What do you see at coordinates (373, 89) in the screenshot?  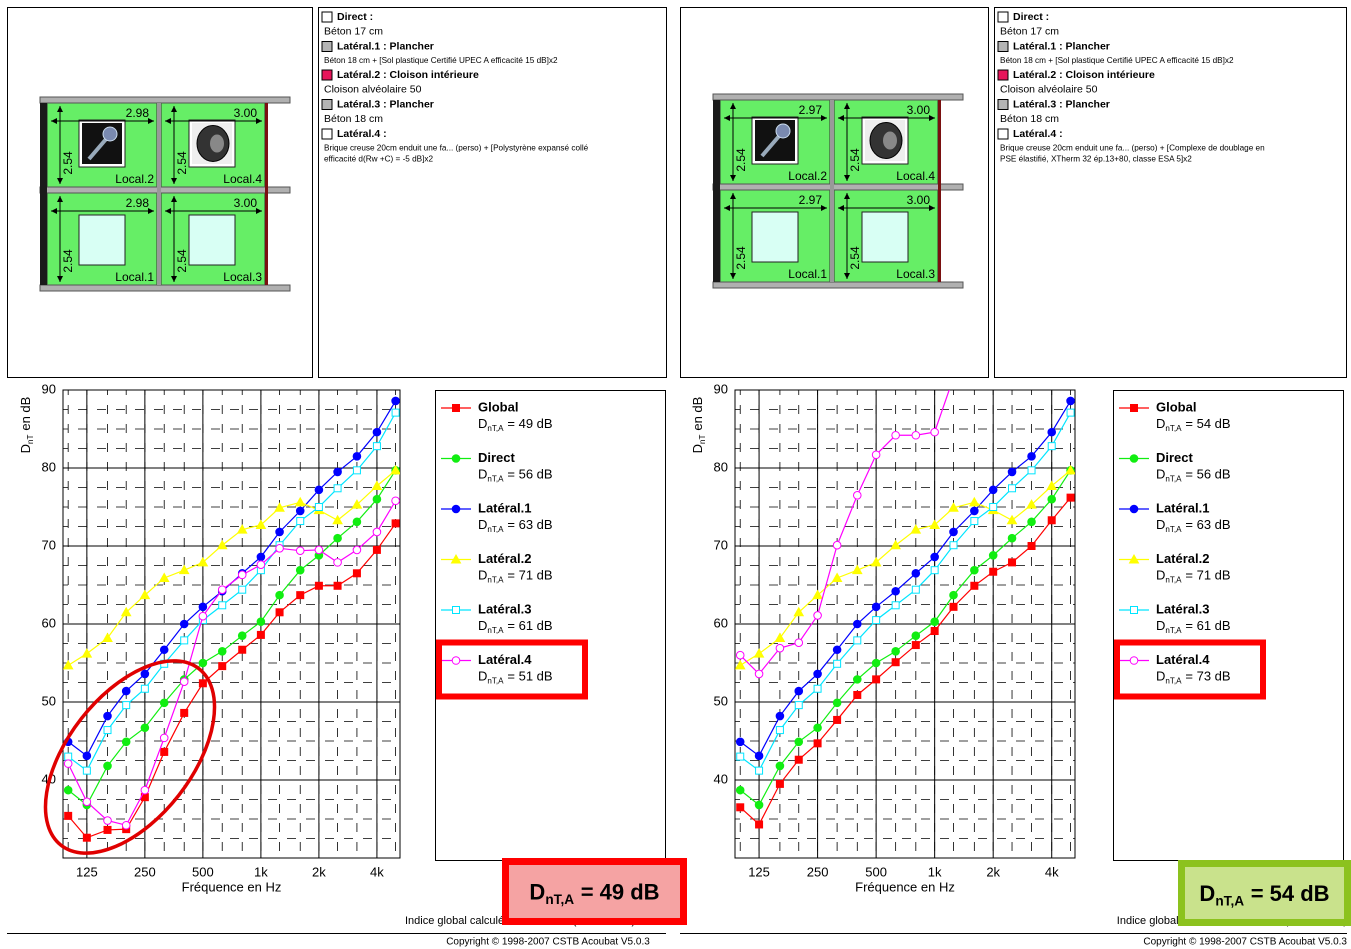 I see `component-description: Cloison alvéolaire 50` at bounding box center [373, 89].